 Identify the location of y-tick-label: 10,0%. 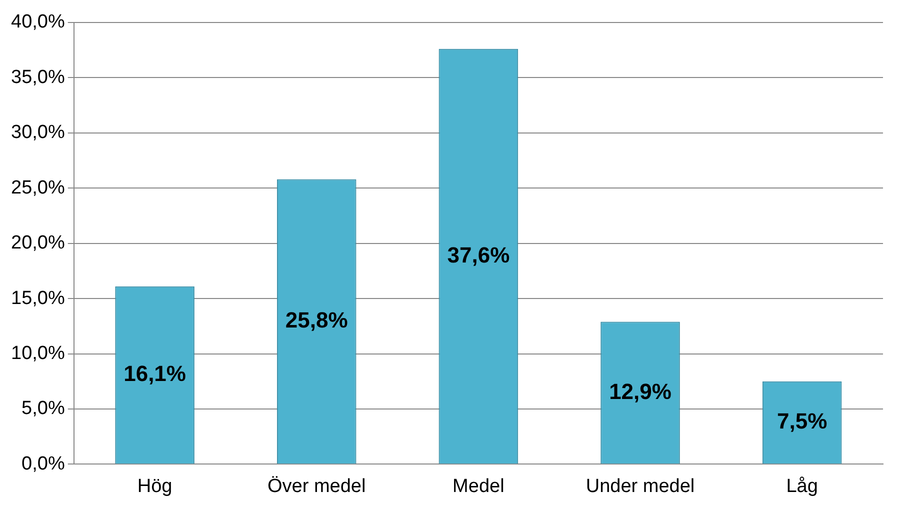
(38, 353).